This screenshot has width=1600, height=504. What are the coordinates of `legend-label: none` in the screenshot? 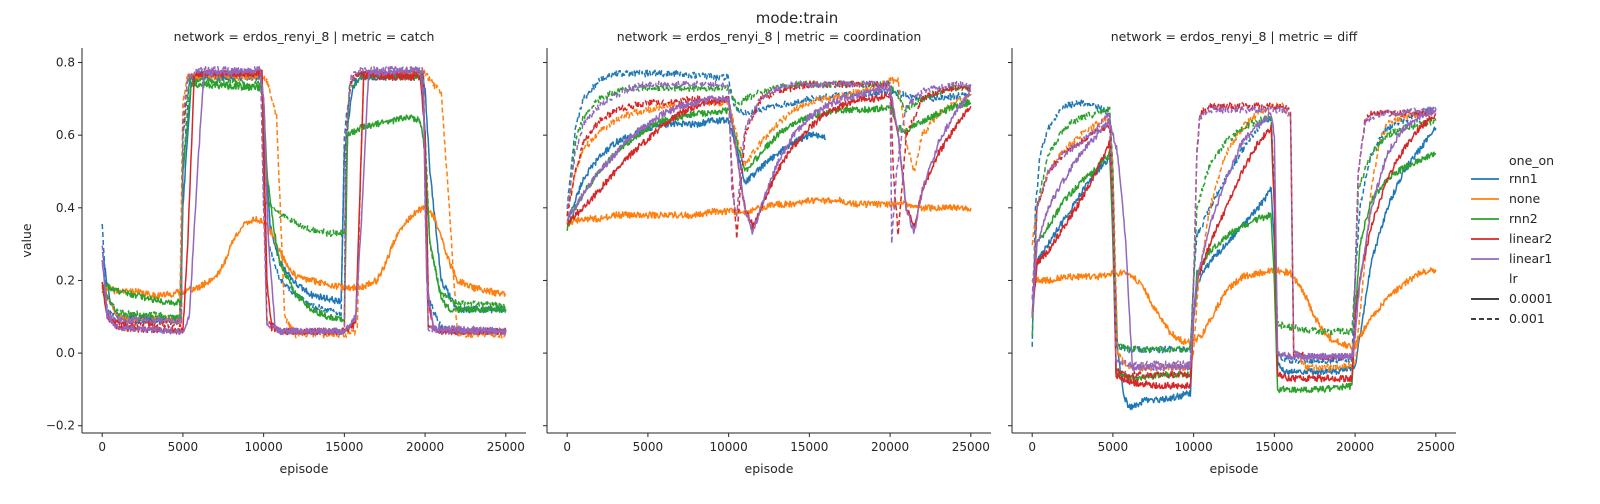 It's located at (1524, 198).